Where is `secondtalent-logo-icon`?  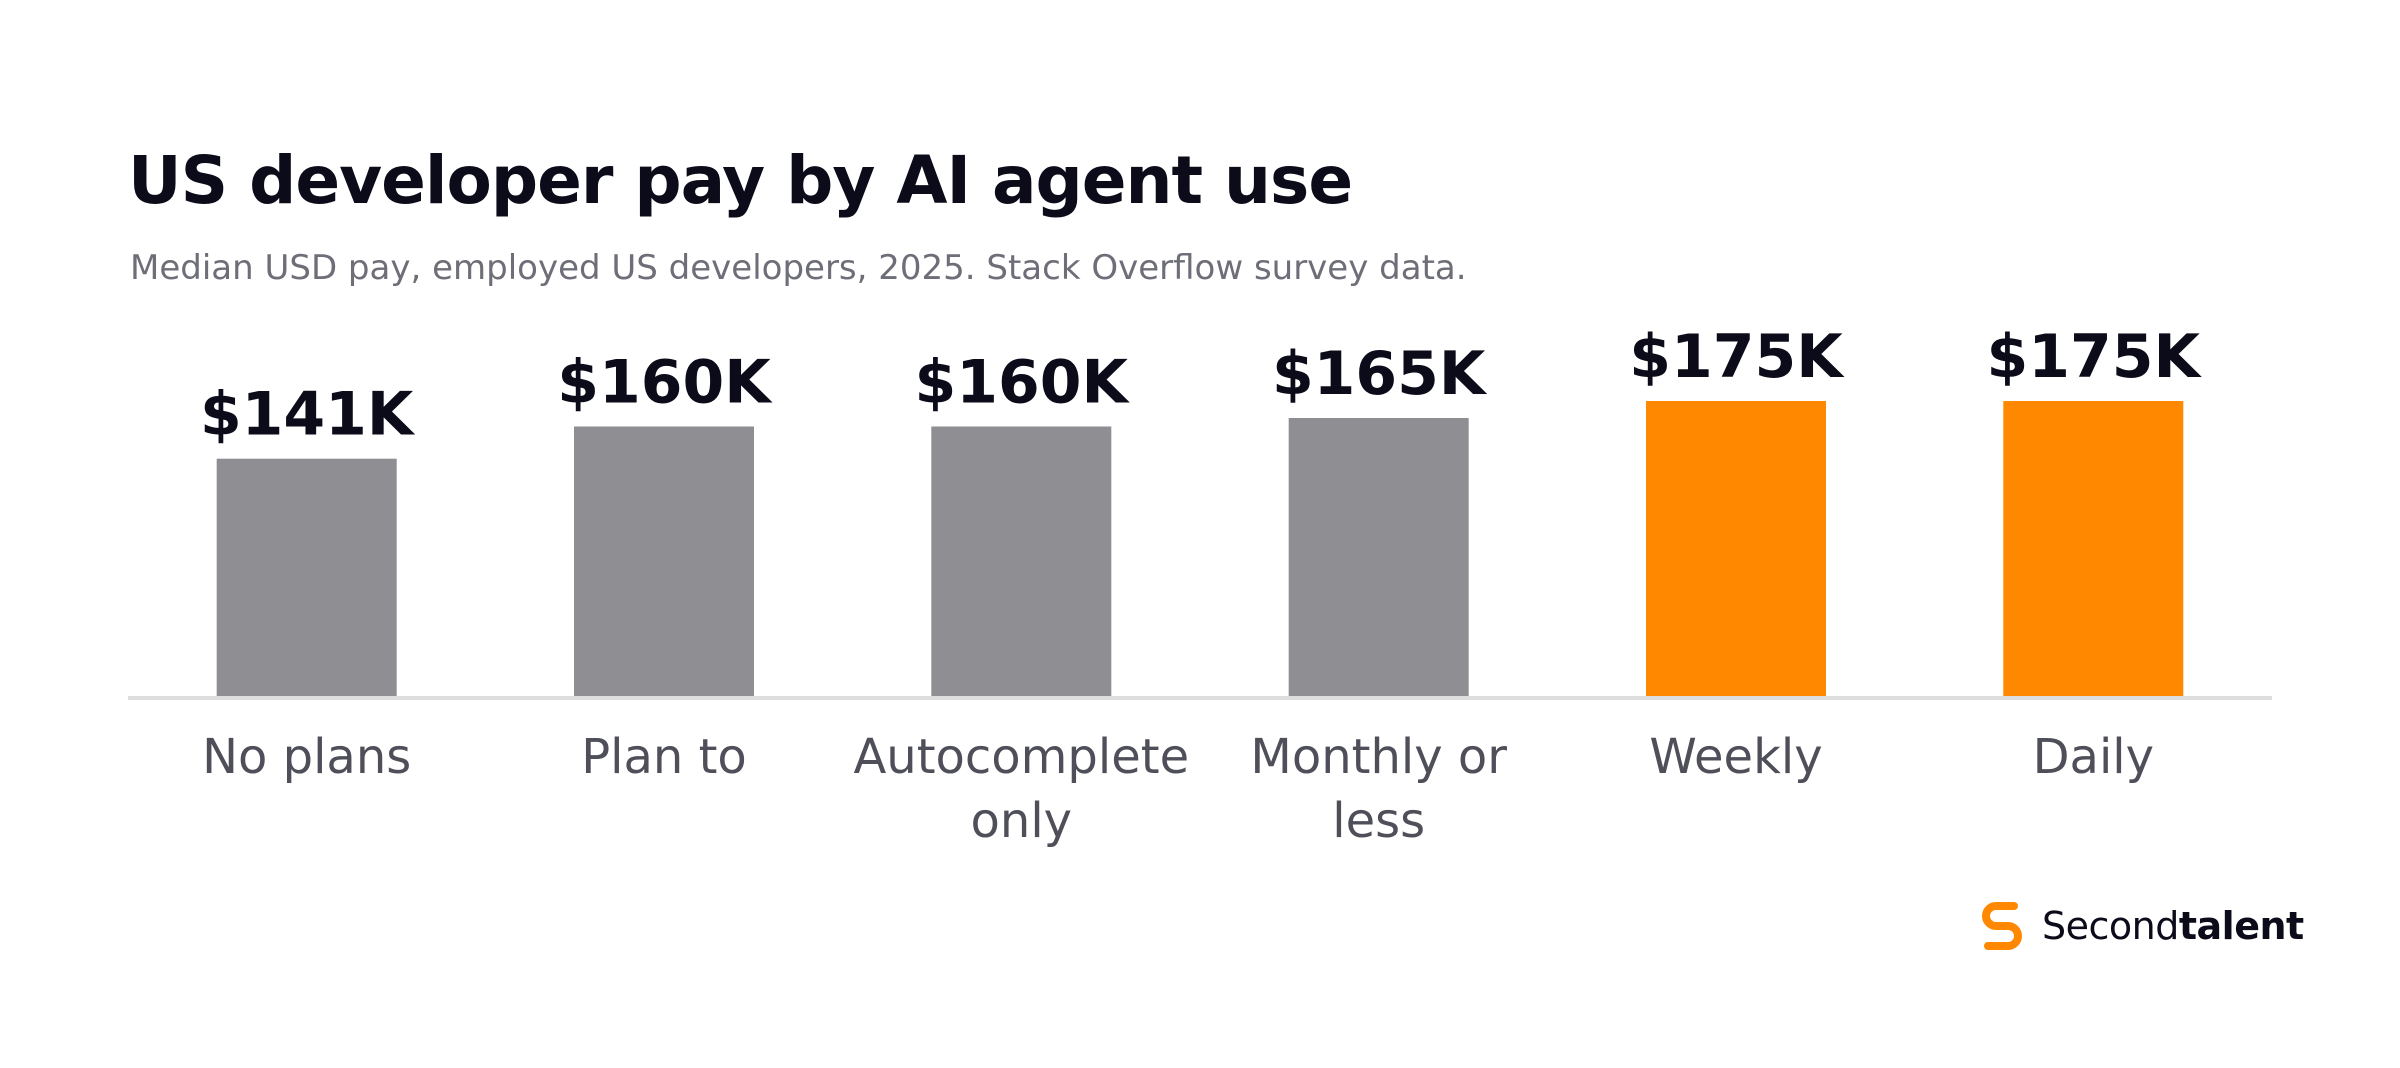
secondtalent-logo-icon is located at coordinates (2002, 926).